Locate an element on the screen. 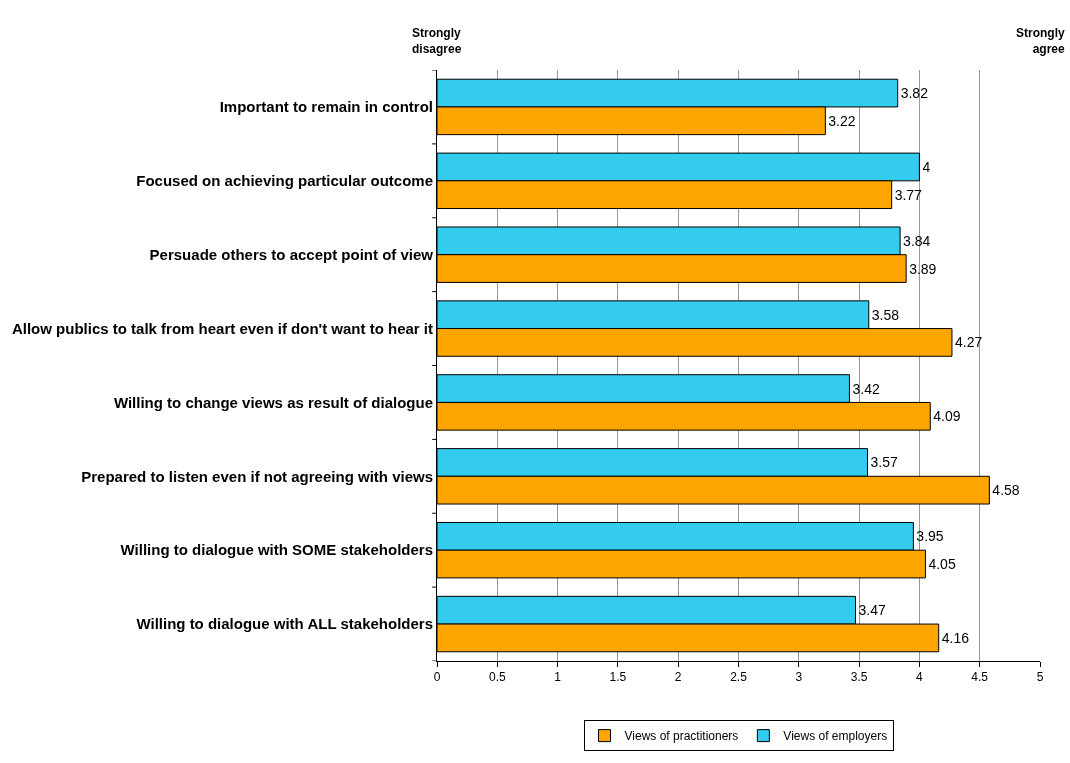  x-tick-label: 2 is located at coordinates (678, 677).